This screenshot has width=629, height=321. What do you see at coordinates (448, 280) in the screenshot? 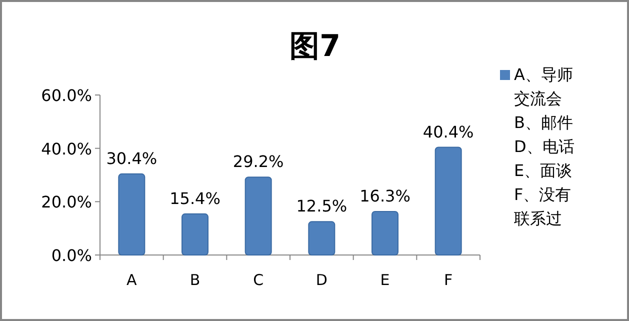
I see `x-tick-label: F` at bounding box center [448, 280].